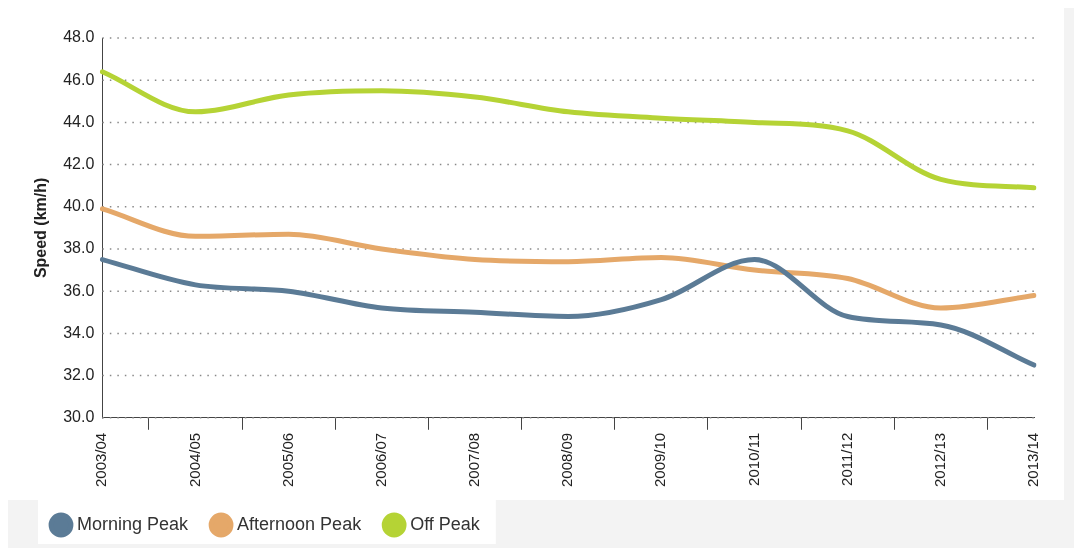  I want to click on legend-label: Off Peak, so click(445, 523).